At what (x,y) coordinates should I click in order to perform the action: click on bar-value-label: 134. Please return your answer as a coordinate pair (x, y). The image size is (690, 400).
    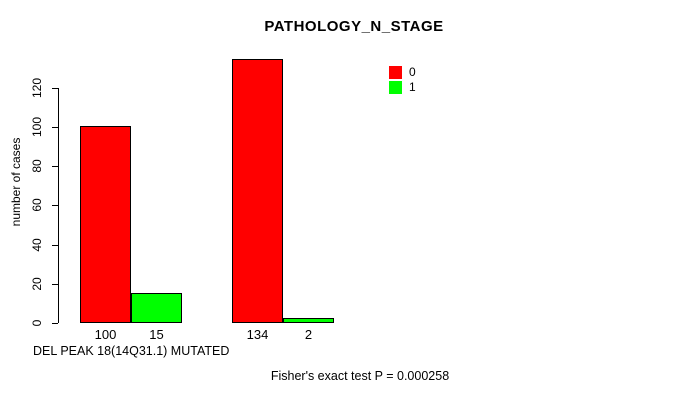
    Looking at the image, I should click on (257, 334).